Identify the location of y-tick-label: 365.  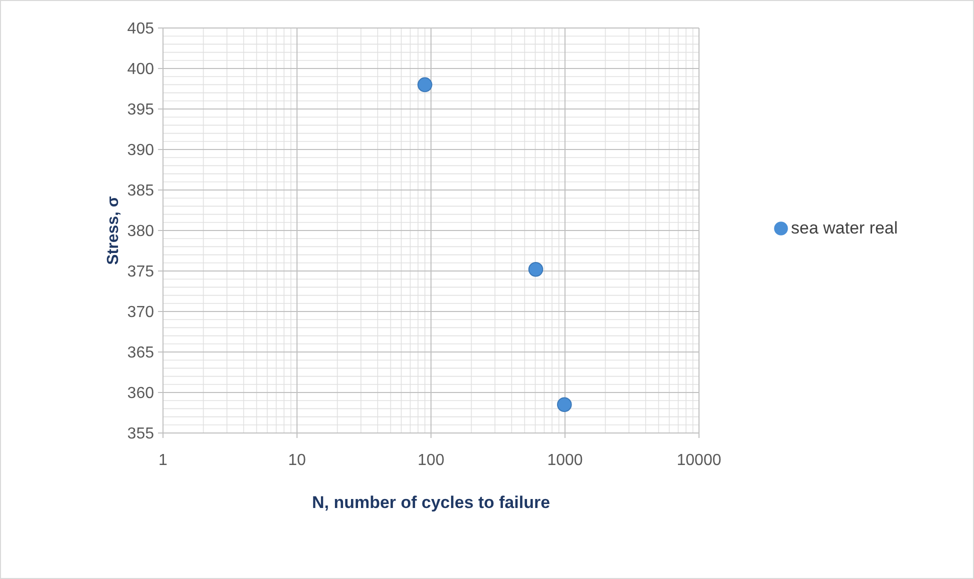
(140, 353).